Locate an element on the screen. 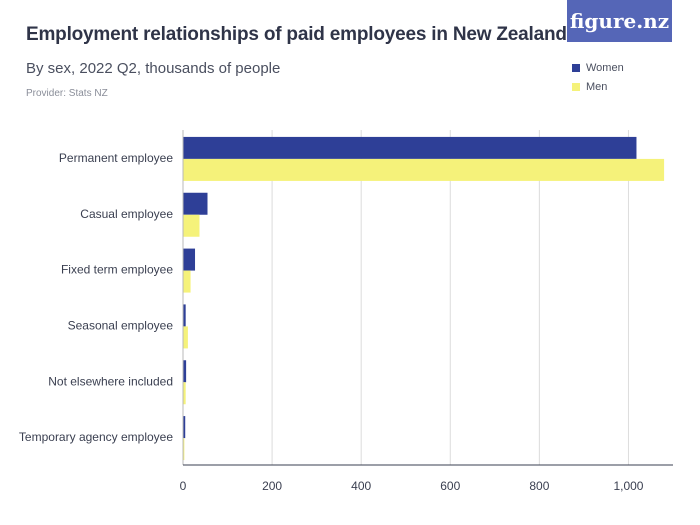  x-tick-label-0: 0 is located at coordinates (183, 486).